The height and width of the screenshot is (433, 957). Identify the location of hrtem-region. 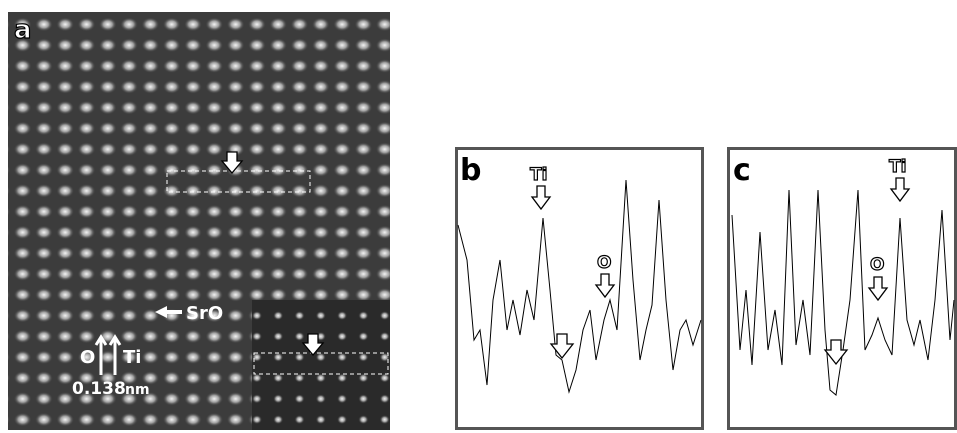
(321, 365).